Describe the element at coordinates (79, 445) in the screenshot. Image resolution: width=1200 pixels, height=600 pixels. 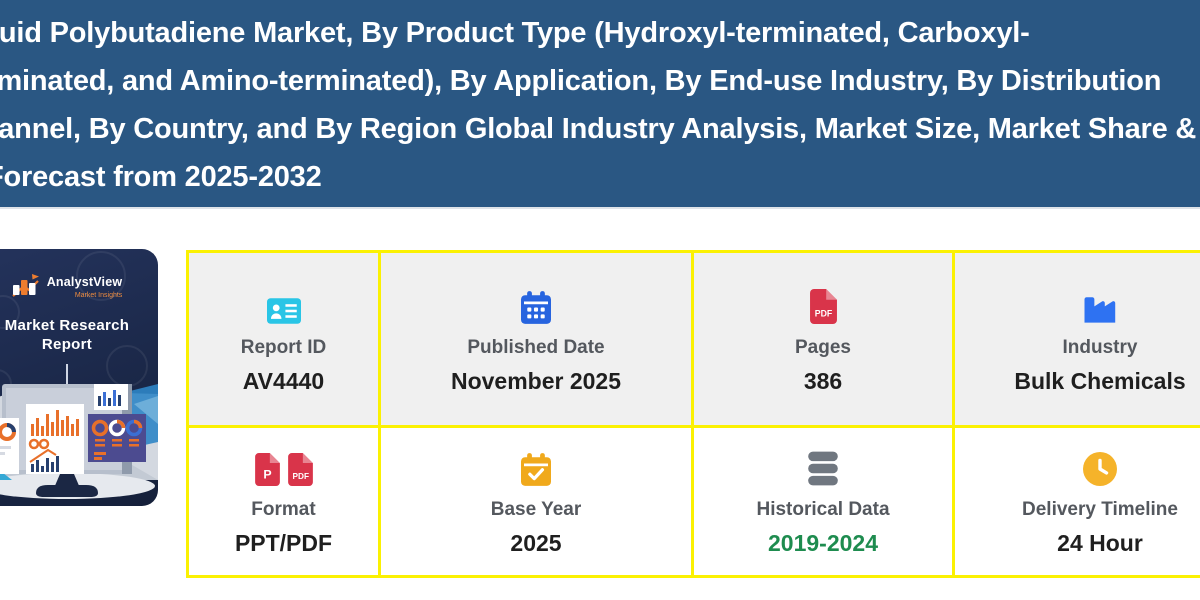
I see `charts-monitor-illustration` at that location.